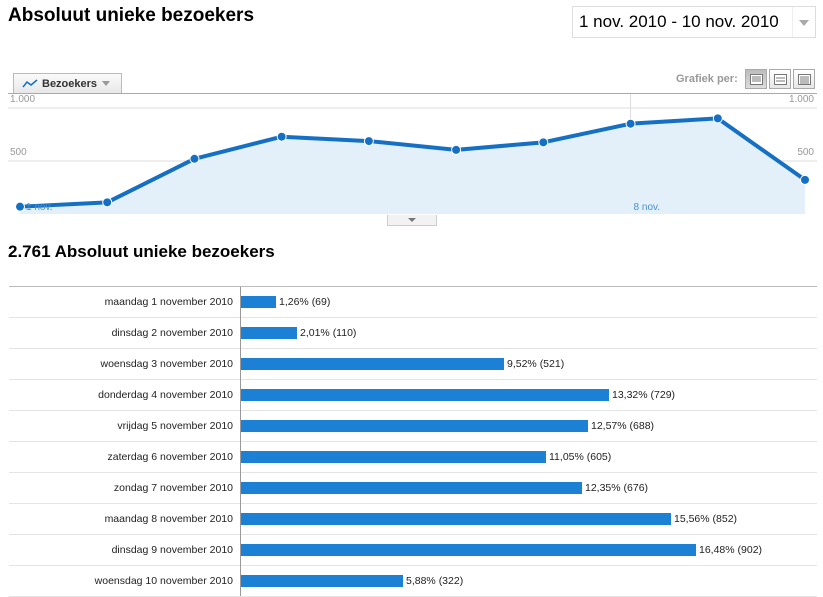 Image resolution: width=823 pixels, height=597 pixels. I want to click on graph-by-day-button, so click(756, 79).